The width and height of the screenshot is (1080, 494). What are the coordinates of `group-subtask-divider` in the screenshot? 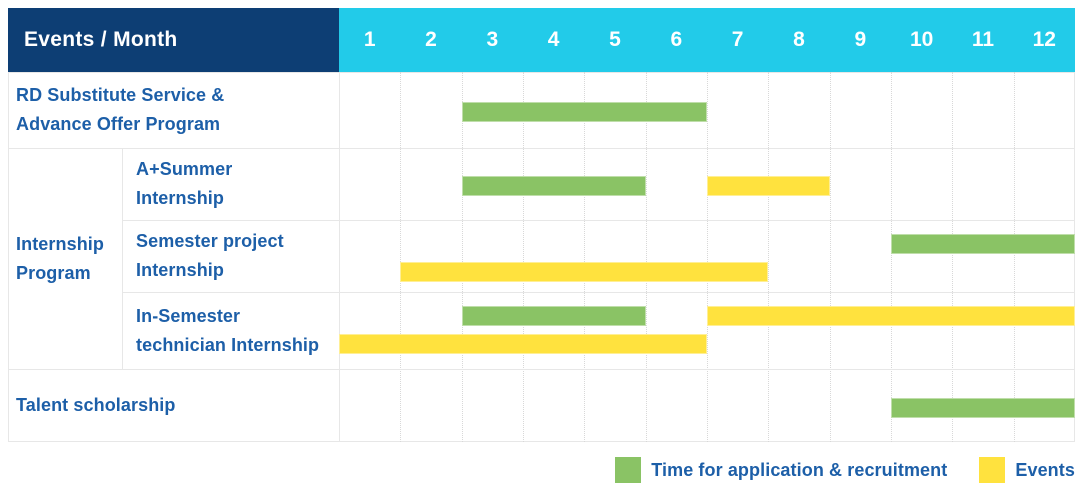 It's located at (122, 258).